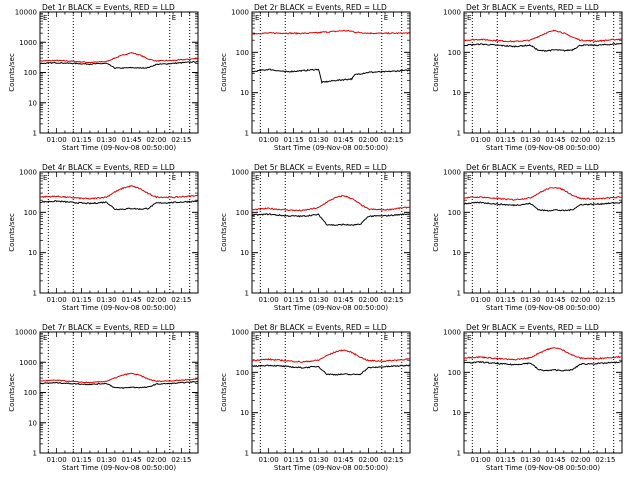 The width and height of the screenshot is (640, 480). What do you see at coordinates (320, 167) in the screenshot?
I see `panel-title: Det 5r BLACK = Events, RED = LLD` at bounding box center [320, 167].